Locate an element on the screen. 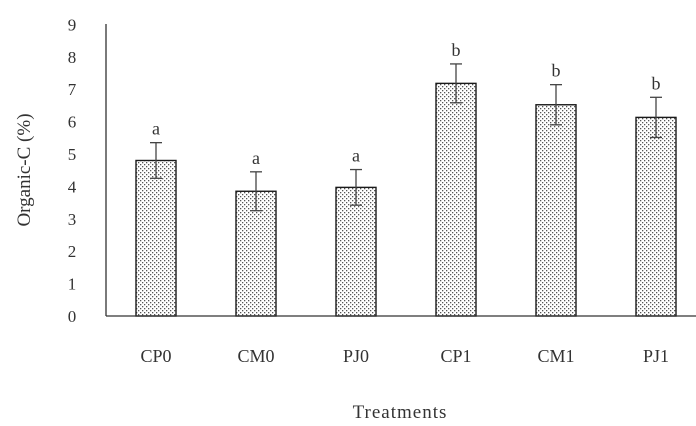  y-tick-label: 6 is located at coordinates (72, 122).